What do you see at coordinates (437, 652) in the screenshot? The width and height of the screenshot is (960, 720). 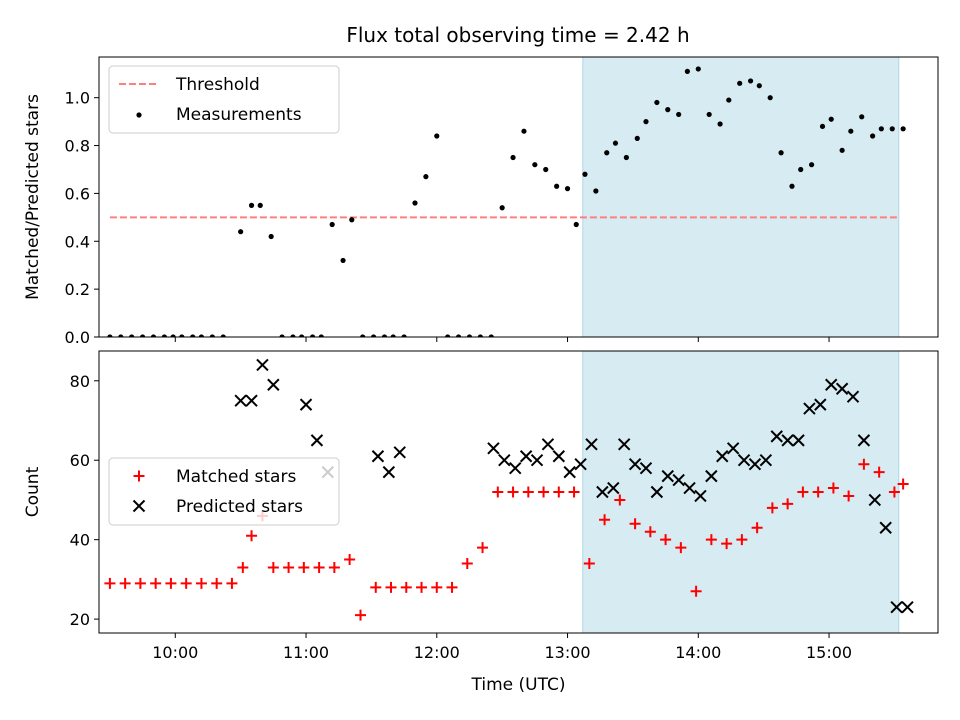 I see `x-tick-label: 12:00` at bounding box center [437, 652].